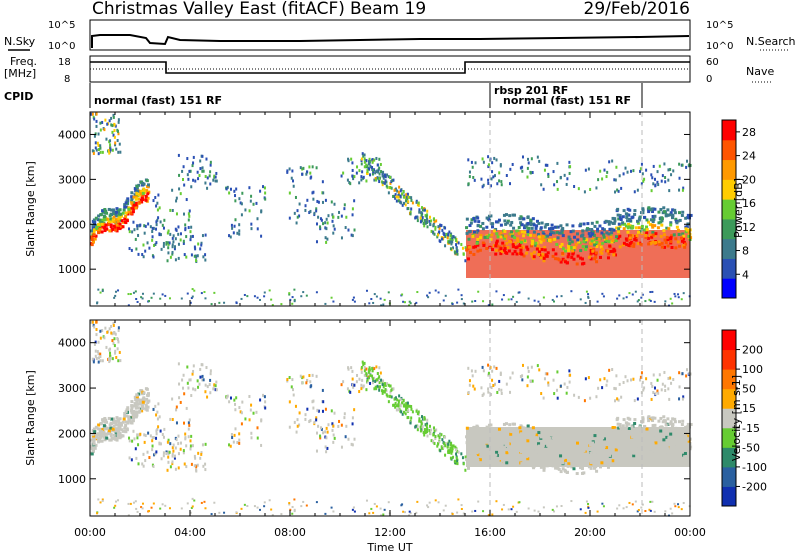 This screenshot has height=554, width=800. What do you see at coordinates (738, 208) in the screenshot?
I see `power-colorbar-label: Power [dB]` at bounding box center [738, 208].